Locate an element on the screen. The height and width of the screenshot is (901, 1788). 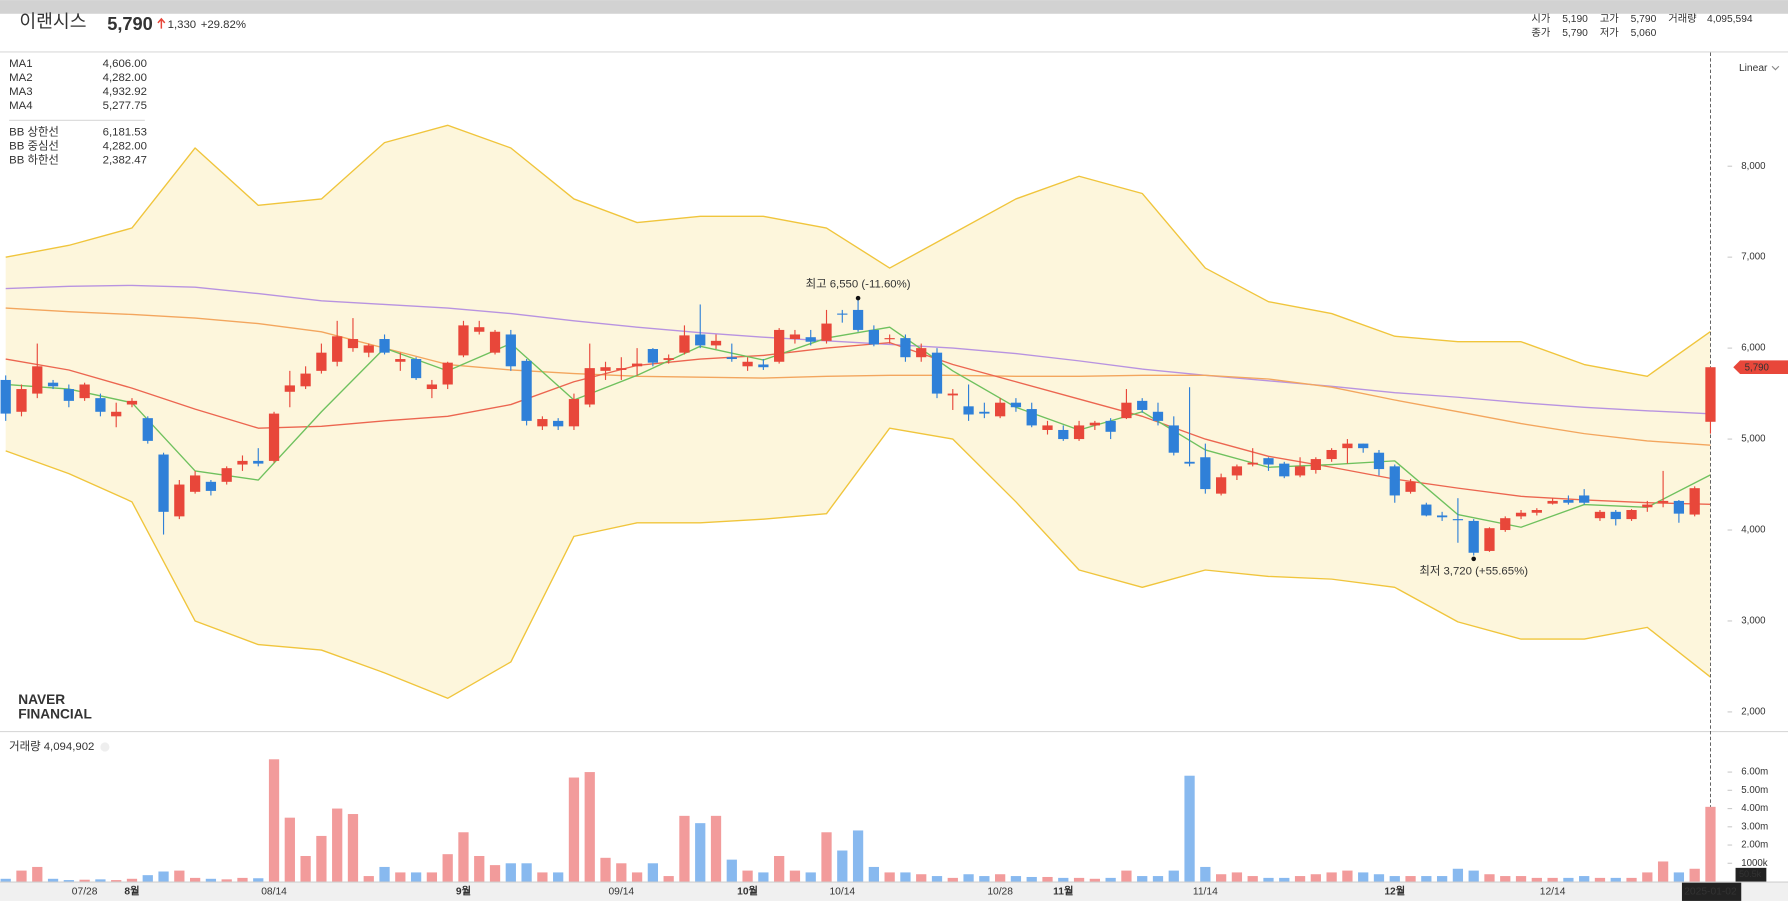
x-tick-label: 8월 is located at coordinates (131, 891).